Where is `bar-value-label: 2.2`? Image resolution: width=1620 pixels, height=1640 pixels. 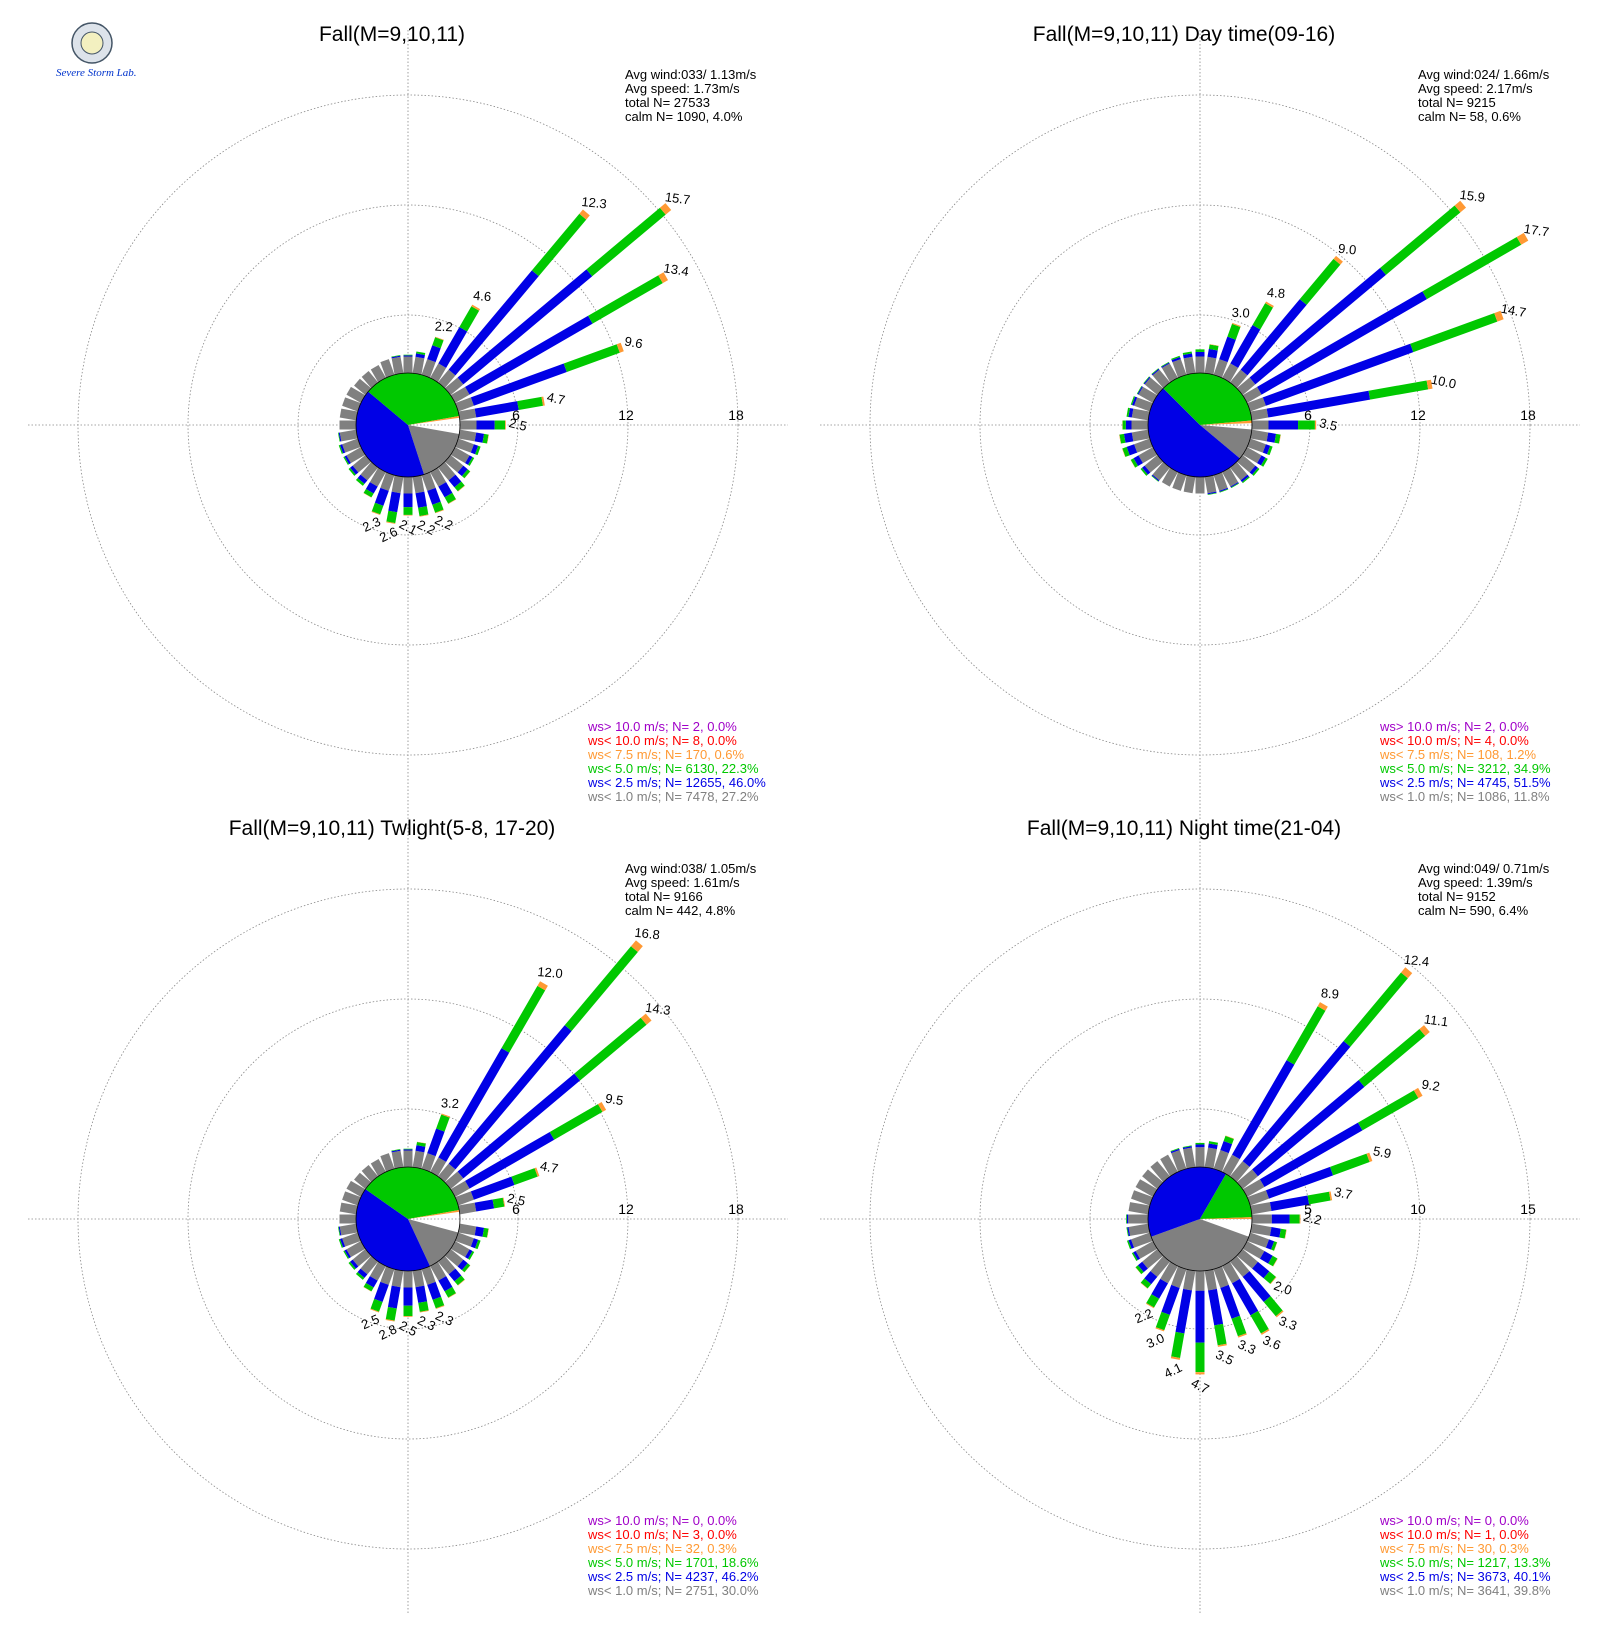
bar-value-label: 2.2 is located at coordinates (1143, 1315).